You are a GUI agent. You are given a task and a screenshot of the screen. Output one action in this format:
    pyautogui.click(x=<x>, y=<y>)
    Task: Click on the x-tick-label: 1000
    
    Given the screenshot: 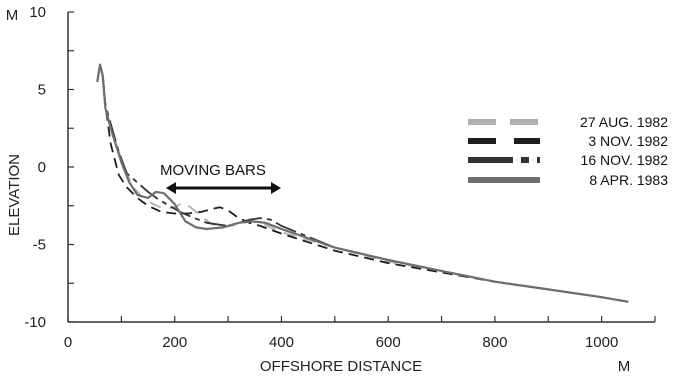 What is the action you would take?
    pyautogui.click(x=601, y=342)
    